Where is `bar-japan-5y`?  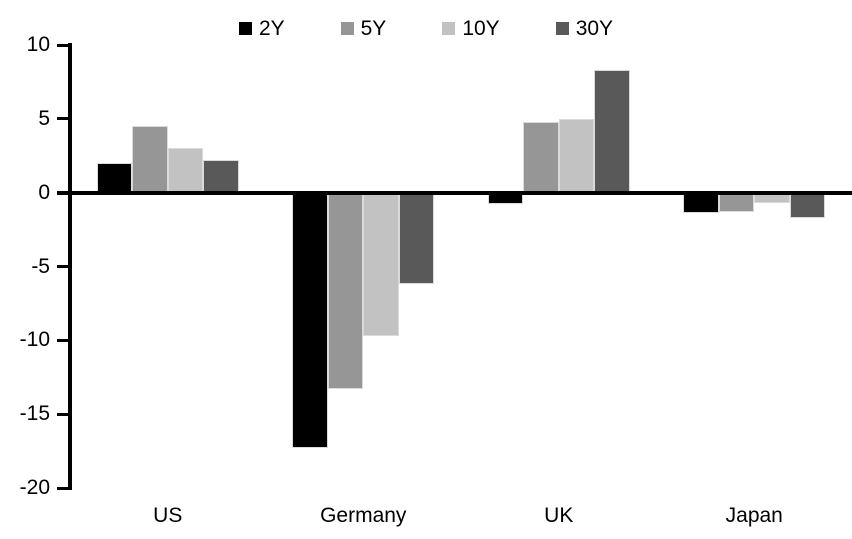
bar-japan-5y is located at coordinates (736, 202).